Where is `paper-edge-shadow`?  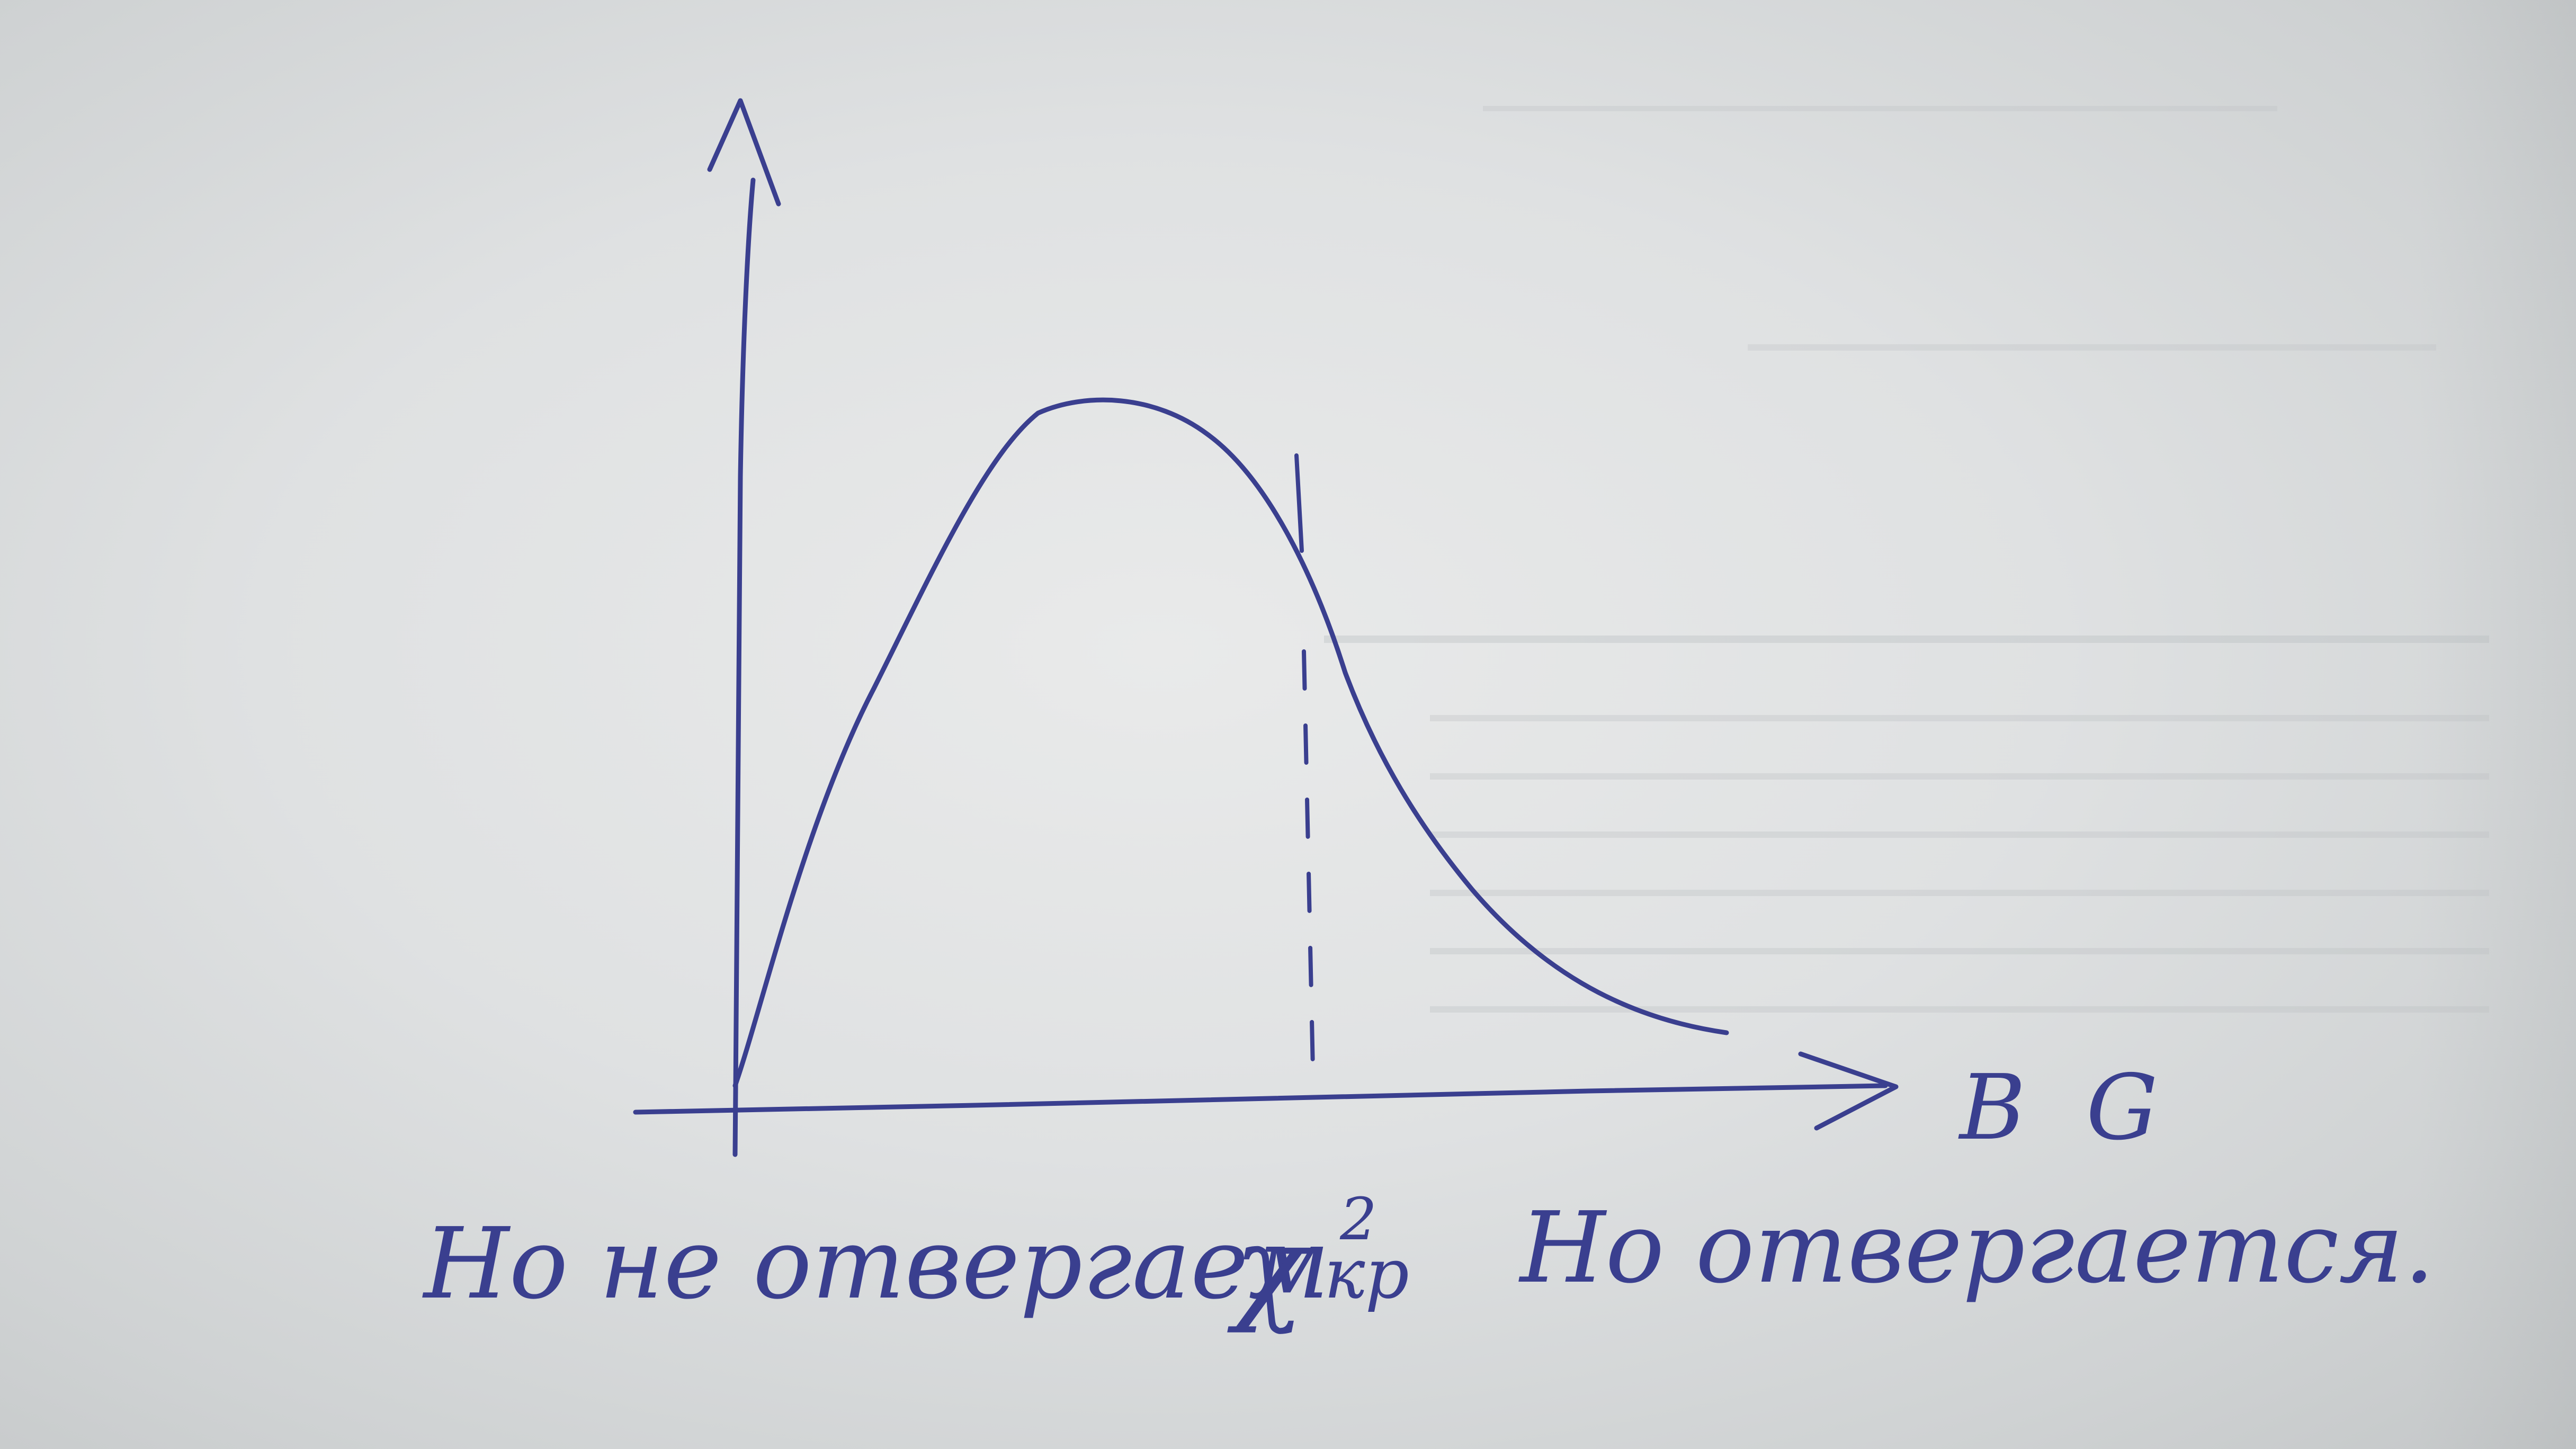 paper-edge-shadow is located at coordinates (2496, 724).